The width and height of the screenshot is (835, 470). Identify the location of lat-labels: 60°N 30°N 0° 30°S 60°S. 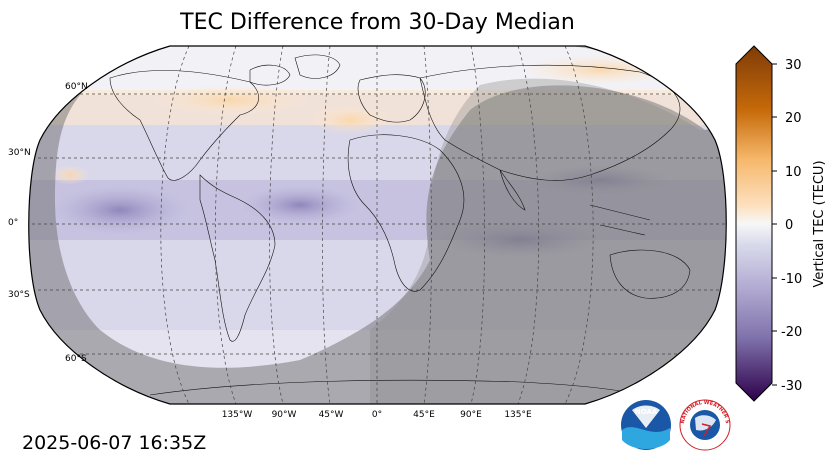
(48, 223).